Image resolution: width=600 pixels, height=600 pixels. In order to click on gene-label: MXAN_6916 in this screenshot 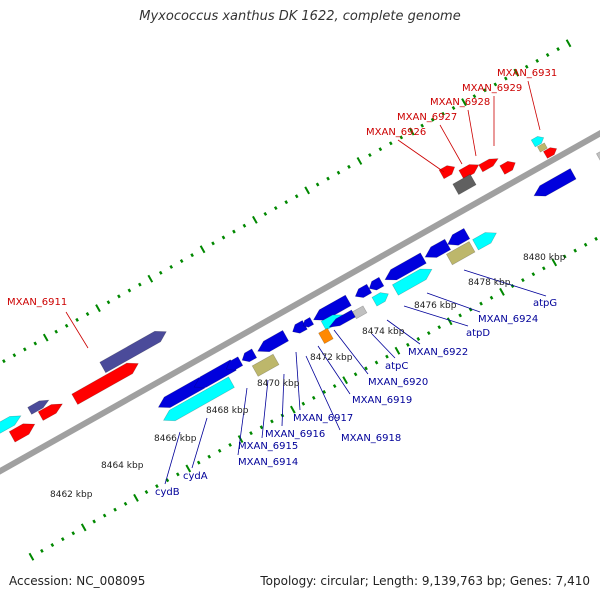, I will do `click(295, 434)`.